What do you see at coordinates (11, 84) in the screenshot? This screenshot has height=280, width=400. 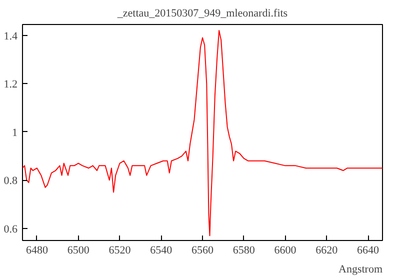 I see `y-tick-label: 1.2` at bounding box center [11, 84].